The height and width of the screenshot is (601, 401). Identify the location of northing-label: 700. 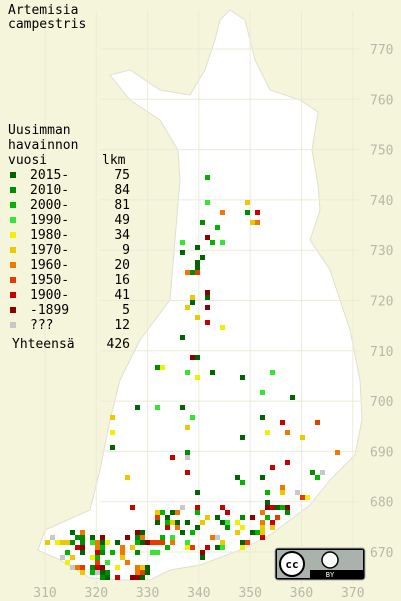
(381, 402).